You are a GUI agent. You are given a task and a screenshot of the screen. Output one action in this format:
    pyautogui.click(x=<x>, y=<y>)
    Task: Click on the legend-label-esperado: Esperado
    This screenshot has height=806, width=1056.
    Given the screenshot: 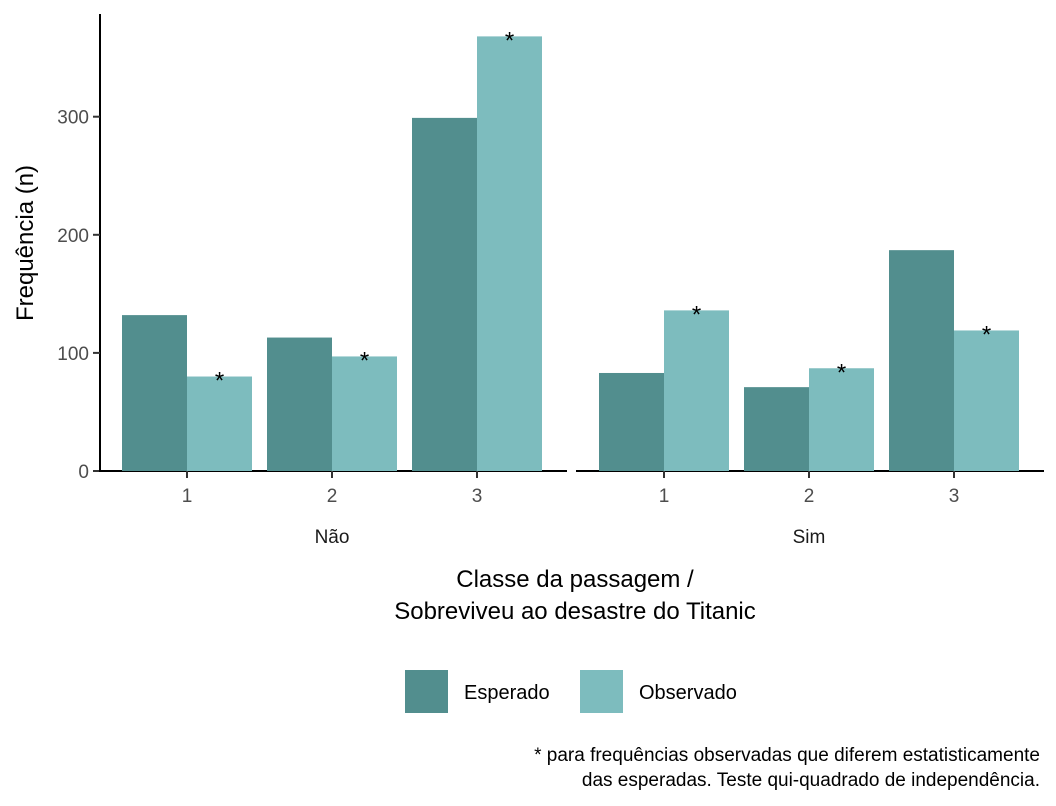 What is the action you would take?
    pyautogui.click(x=507, y=693)
    